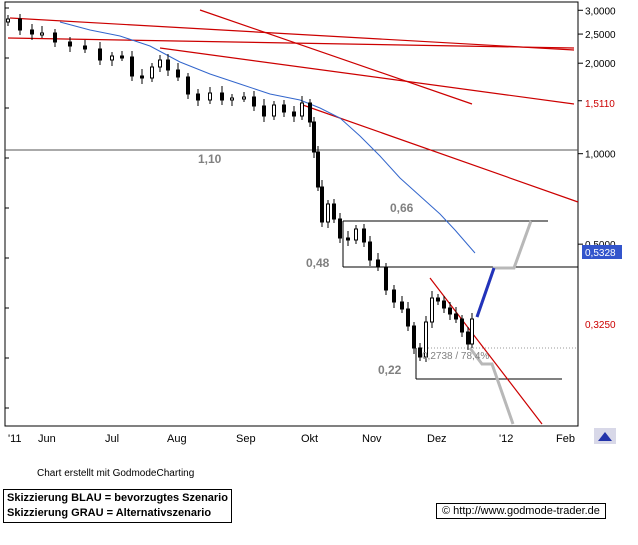 The height and width of the screenshot is (545, 638). I want to click on svg-text: 1,5110, so click(600, 104).